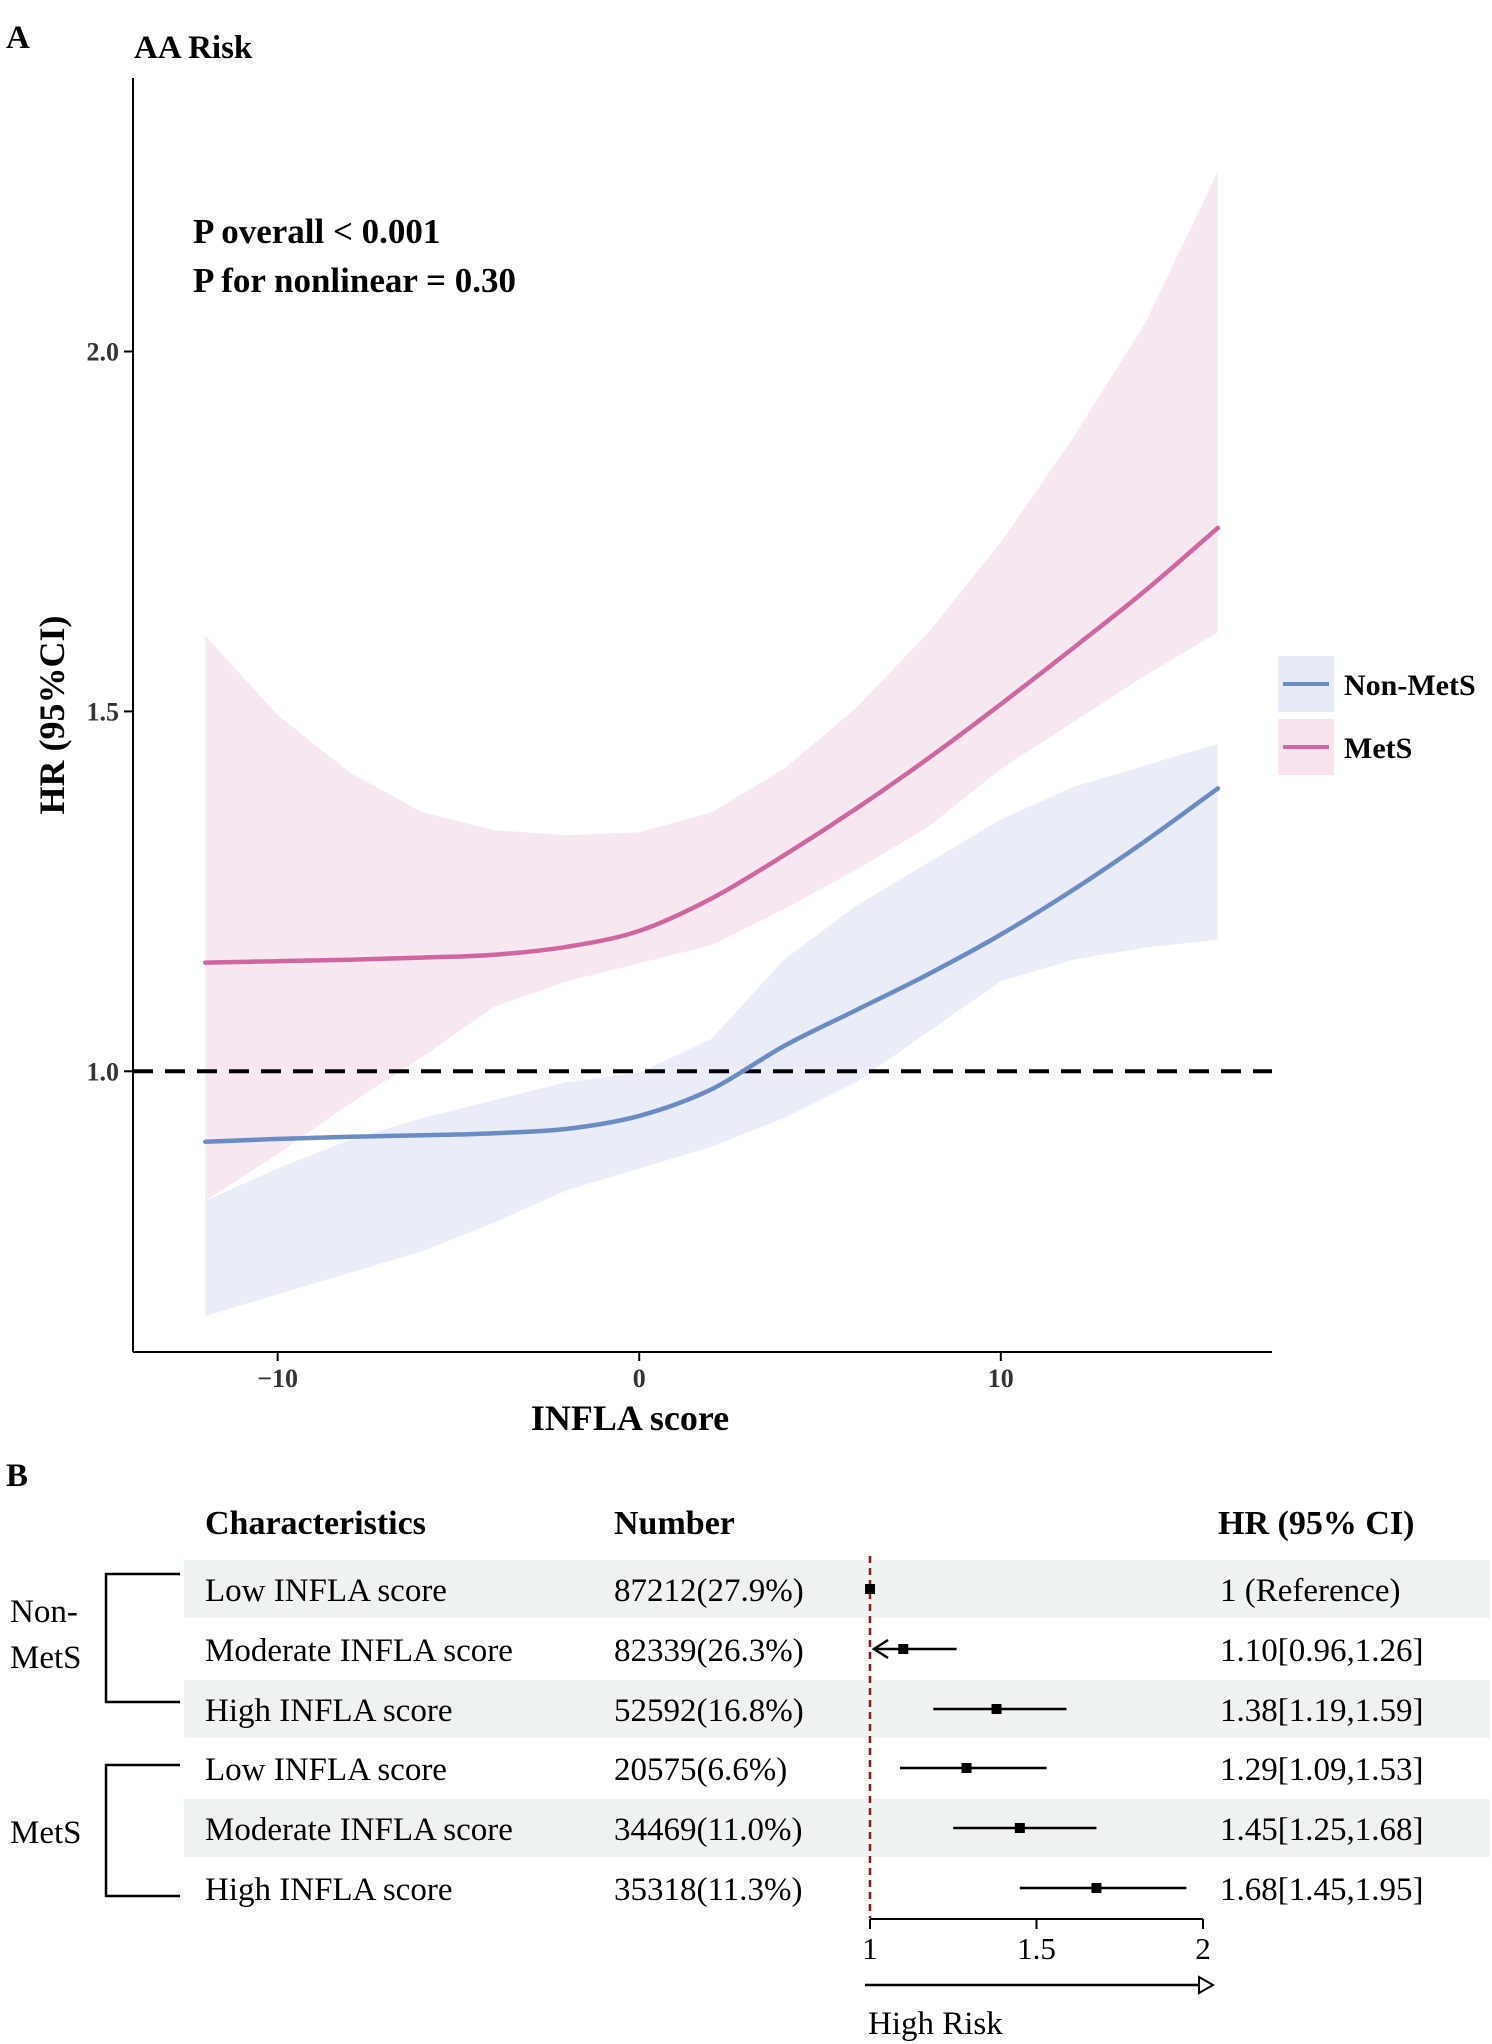 This screenshot has width=1492, height=2044. Describe the element at coordinates (870, 1948) in the screenshot. I see `forest-axis-tick-label: 1` at that location.